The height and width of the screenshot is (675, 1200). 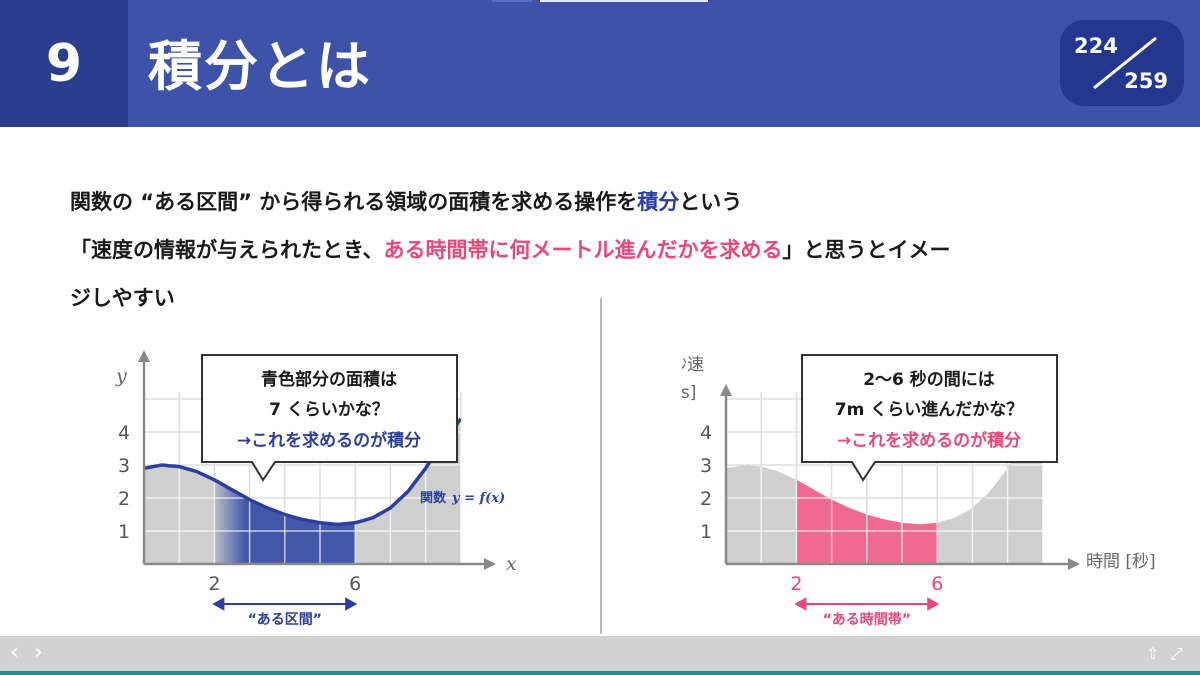 I want to click on highlight-distance: ある時間帯に何メートル進んだかを求める, so click(x=583, y=250).